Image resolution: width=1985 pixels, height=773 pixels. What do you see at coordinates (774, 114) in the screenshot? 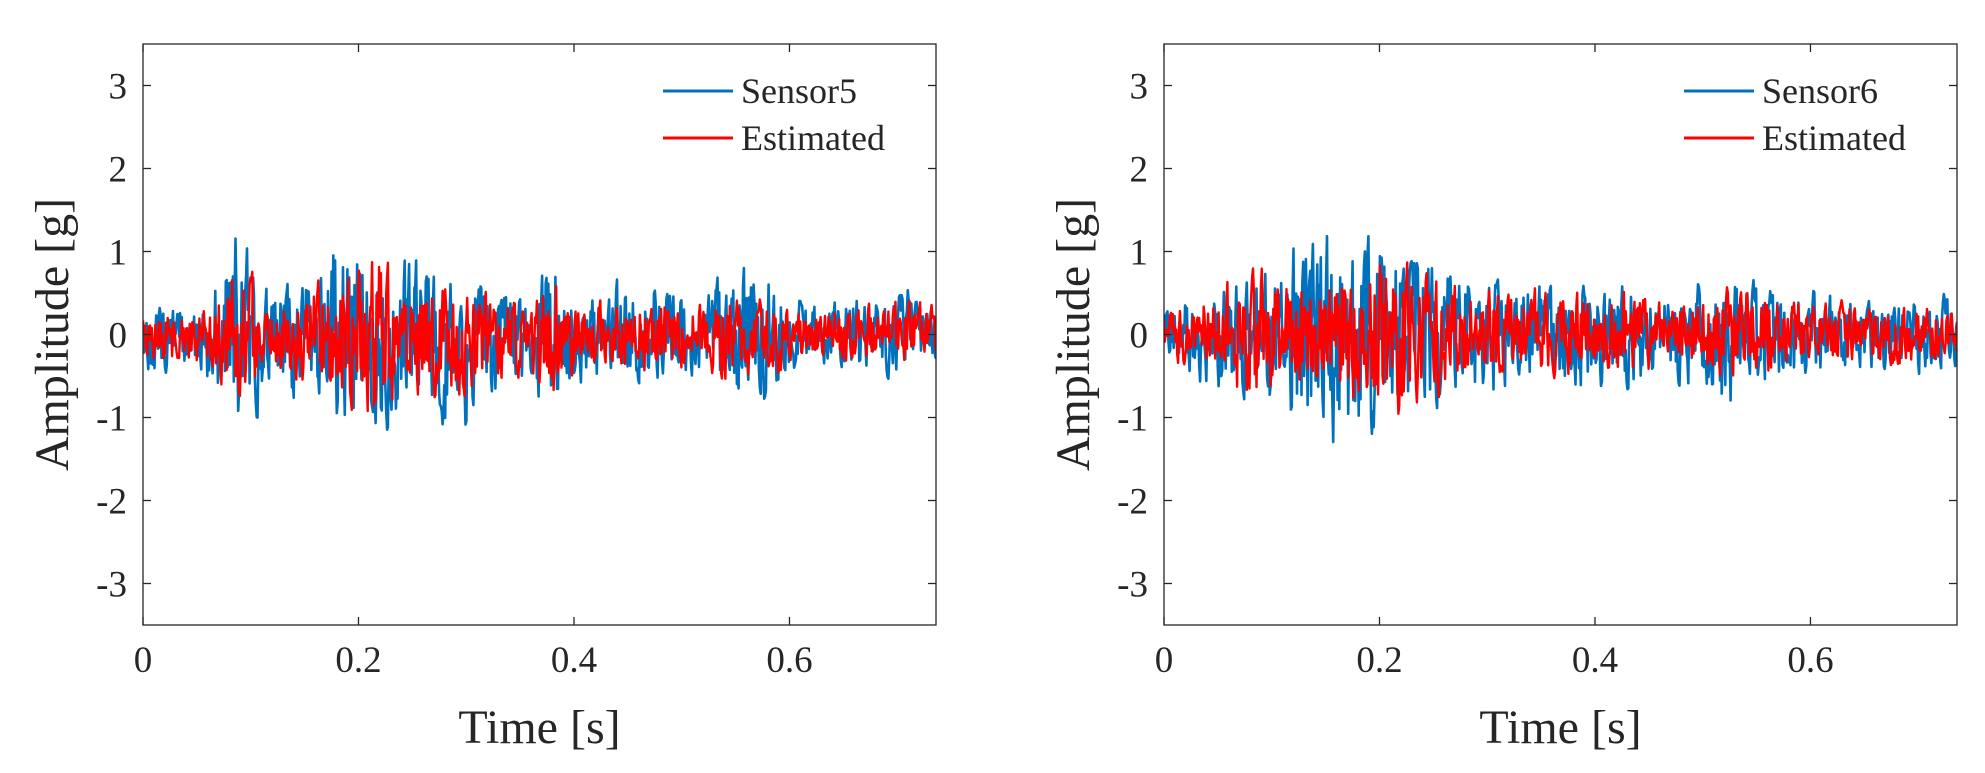
I see `legend: Sensor5 Estimated` at bounding box center [774, 114].